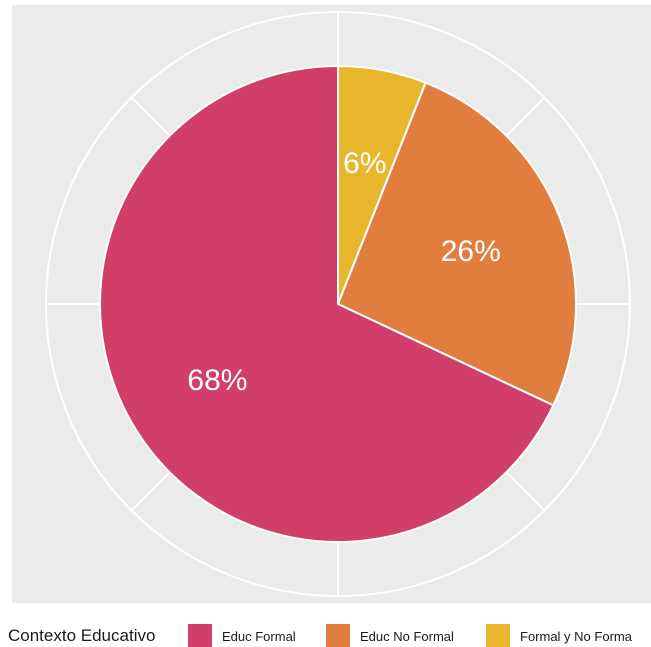 The height and width of the screenshot is (647, 651). I want to click on legend-title: Contexto Educativo, so click(81, 635).